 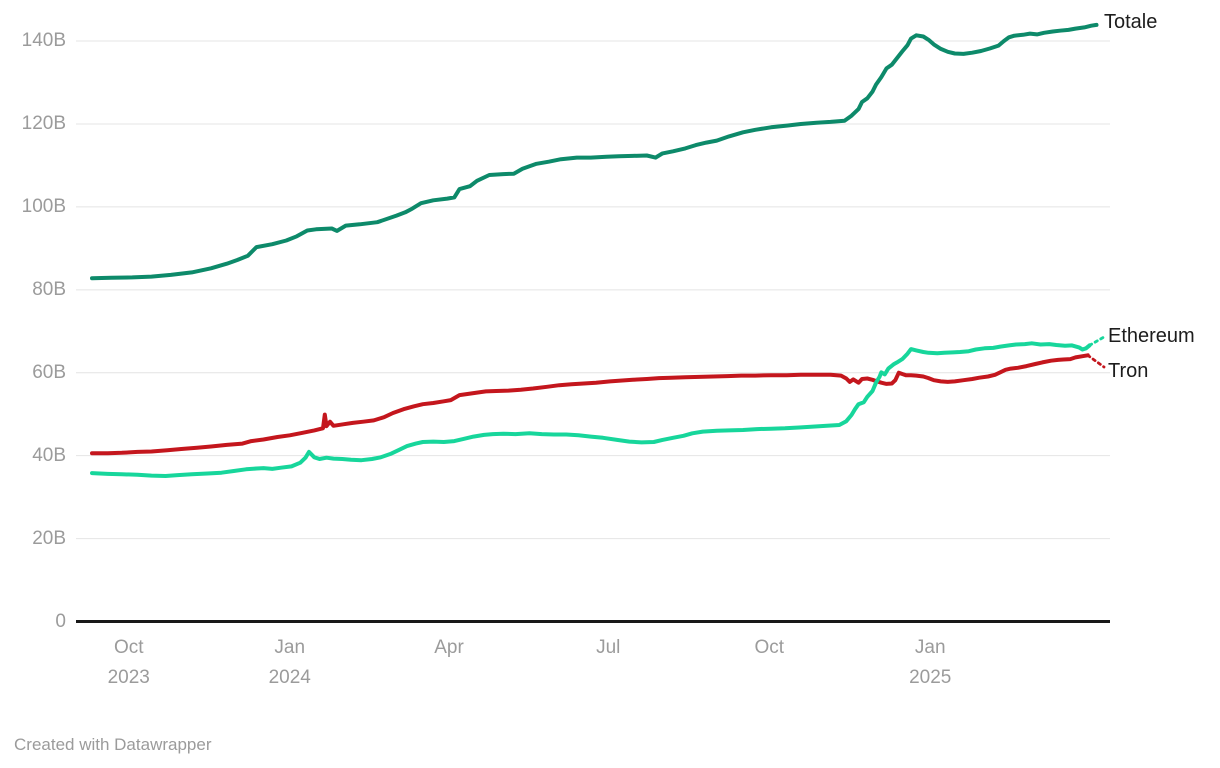 I want to click on series-line-ethereum, so click(x=591, y=409).